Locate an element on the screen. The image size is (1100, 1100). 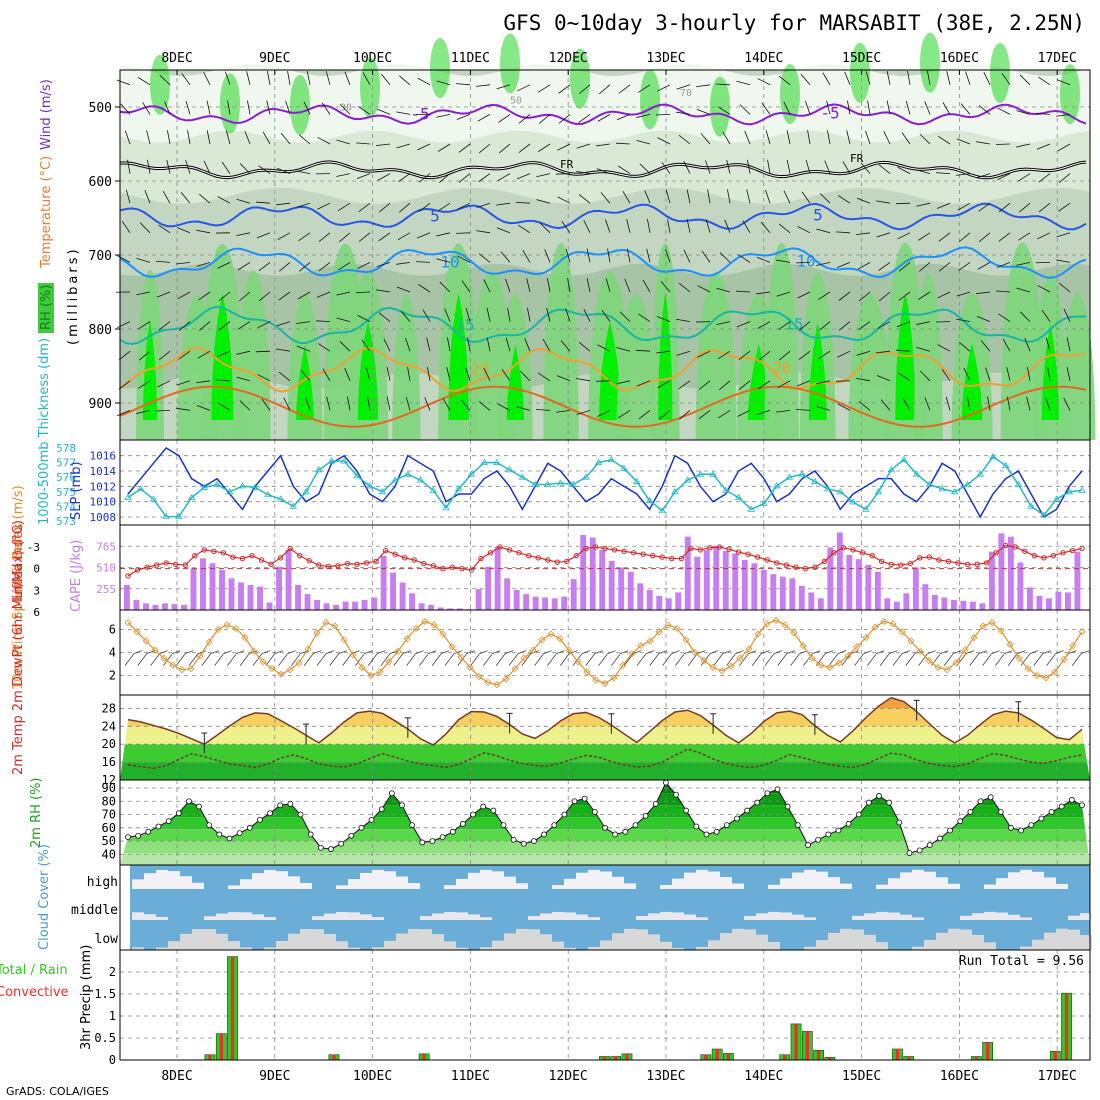
rh-band is located at coordinates (605, 811).